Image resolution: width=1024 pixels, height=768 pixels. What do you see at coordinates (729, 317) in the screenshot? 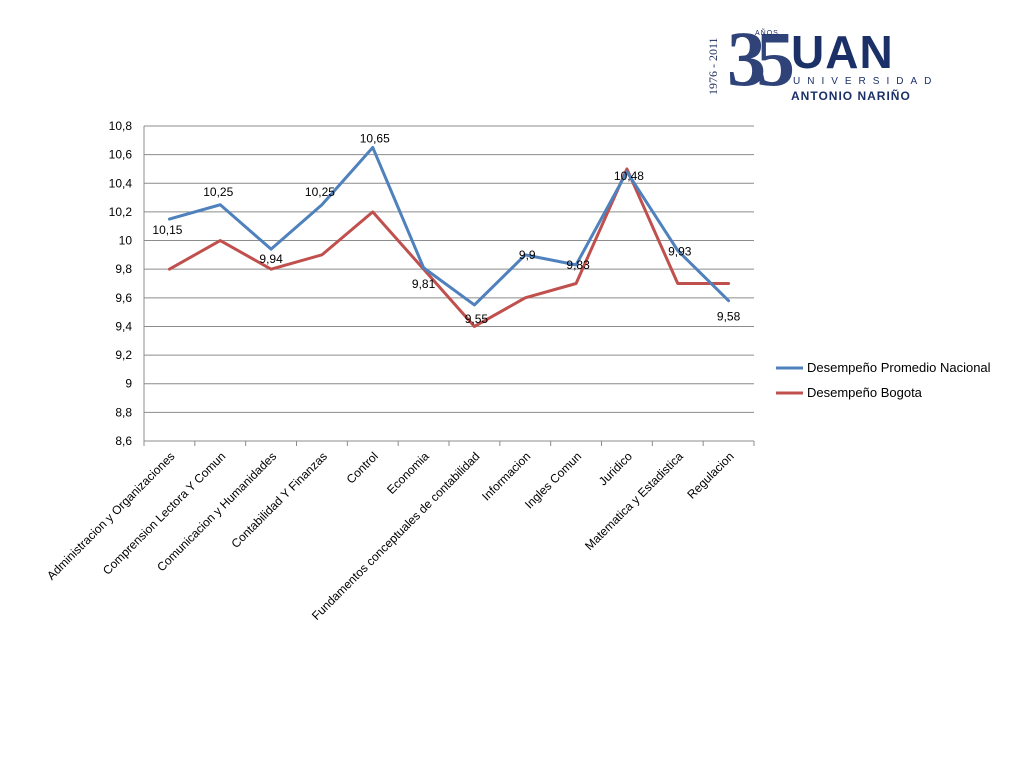
I see `data-label: 9,58` at bounding box center [729, 317].